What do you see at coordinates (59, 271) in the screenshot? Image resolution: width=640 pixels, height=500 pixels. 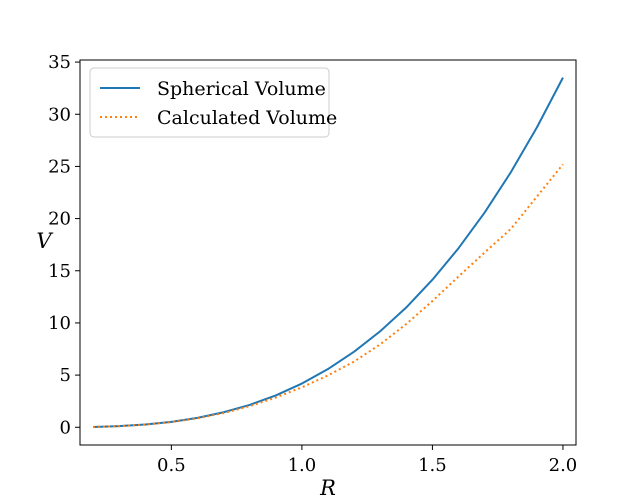 I see `y-tick-label: 15` at bounding box center [59, 271].